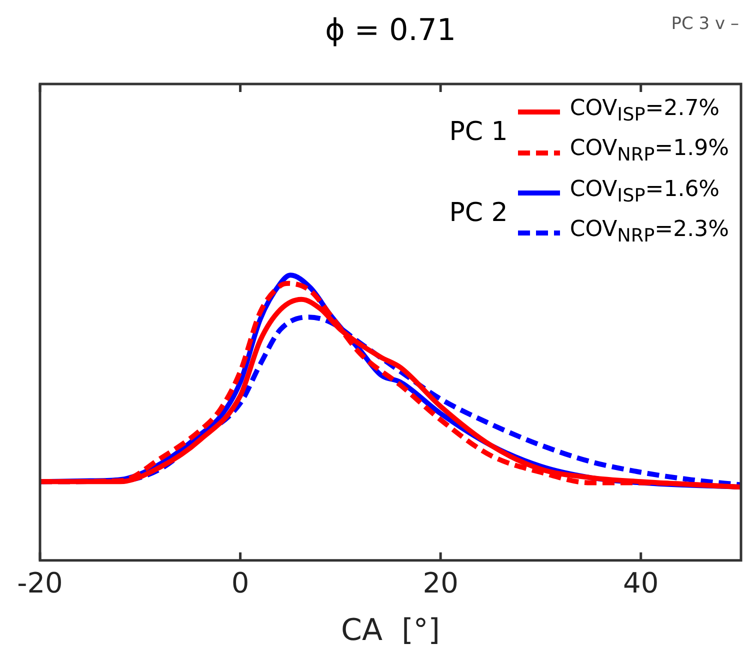 The image size is (745, 652). Describe the element at coordinates (649, 151) in the screenshot. I see `legend-label: COV$_{NRP}$=1.9%` at that location.